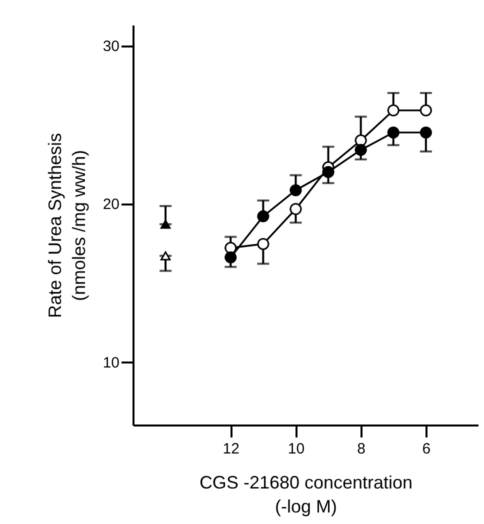 The height and width of the screenshot is (524, 484). Describe the element at coordinates (296, 449) in the screenshot. I see `x-tick-label: 10` at that location.